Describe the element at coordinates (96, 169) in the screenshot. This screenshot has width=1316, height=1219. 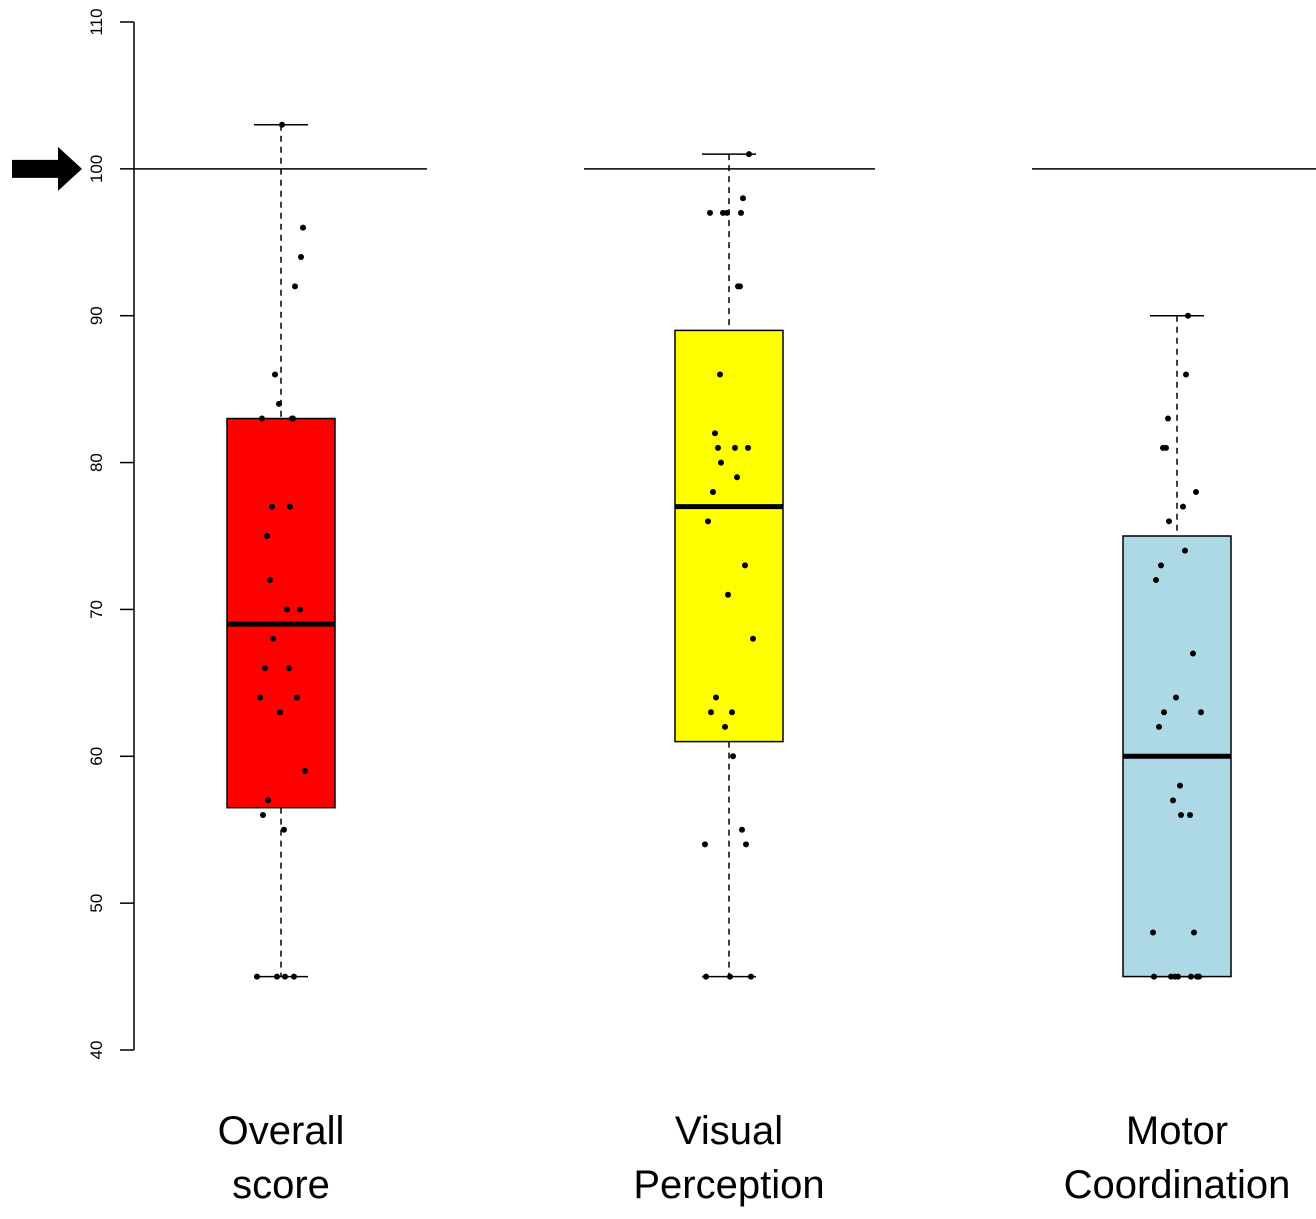
I see `y-tick-label: 100` at that location.